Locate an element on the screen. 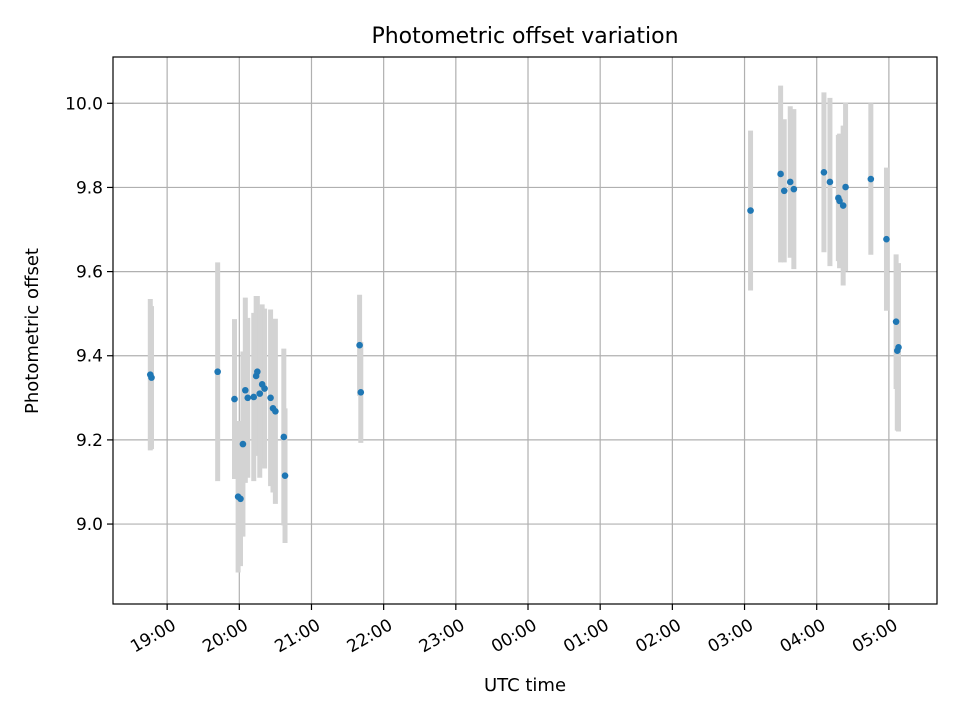 The height and width of the screenshot is (720, 960). y-tick-label: 9.4 is located at coordinates (89, 357).